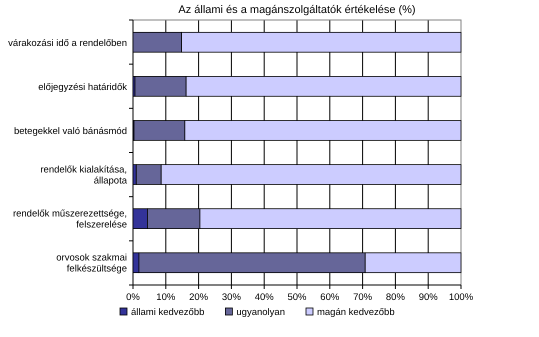  What do you see at coordinates (91, 263) in the screenshot?
I see `y-tick-label: orvosok szakmai felkészültsége` at bounding box center [91, 263].